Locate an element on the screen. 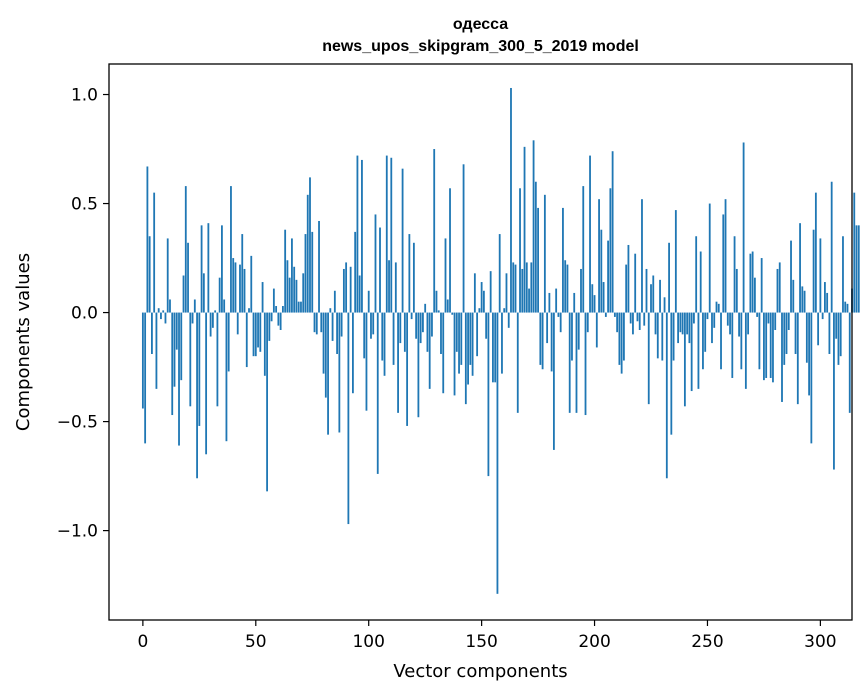 Image resolution: width=867 pixels, height=696 pixels. y-tick-label: 0.5 is located at coordinates (84, 205).